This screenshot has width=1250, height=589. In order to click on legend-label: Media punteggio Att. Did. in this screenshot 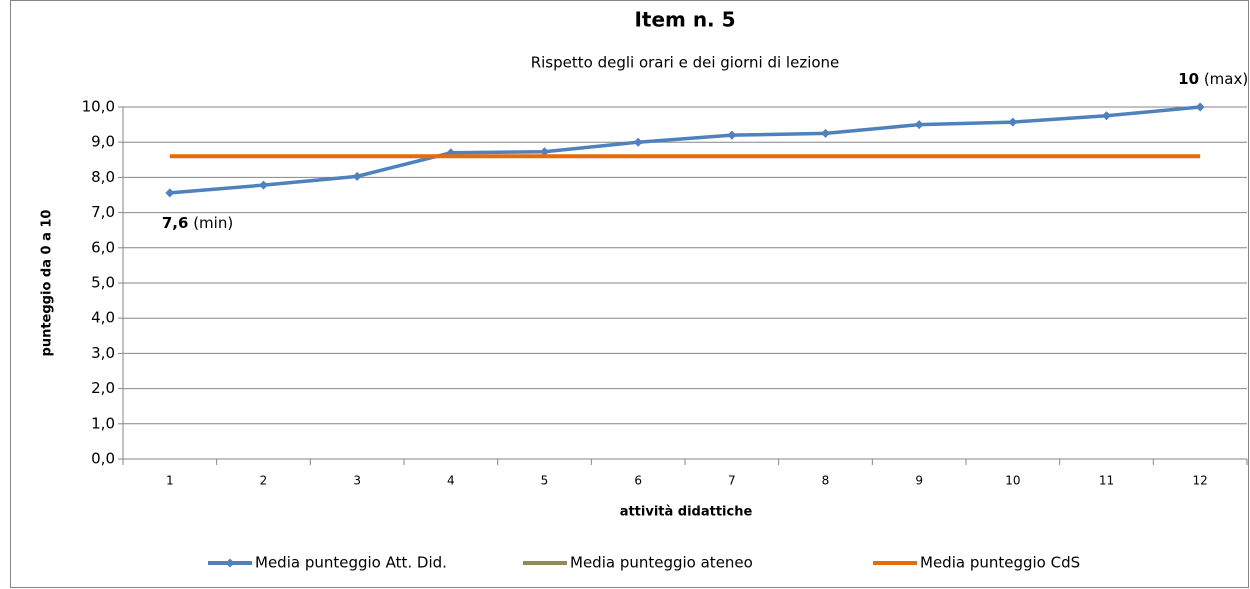, I will do `click(351, 563)`.